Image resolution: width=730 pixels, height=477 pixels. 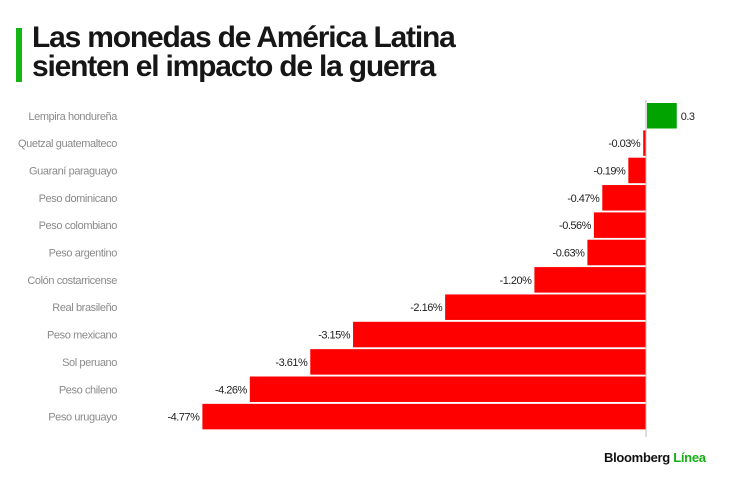 I want to click on value-label: -4.26%, so click(x=231, y=390).